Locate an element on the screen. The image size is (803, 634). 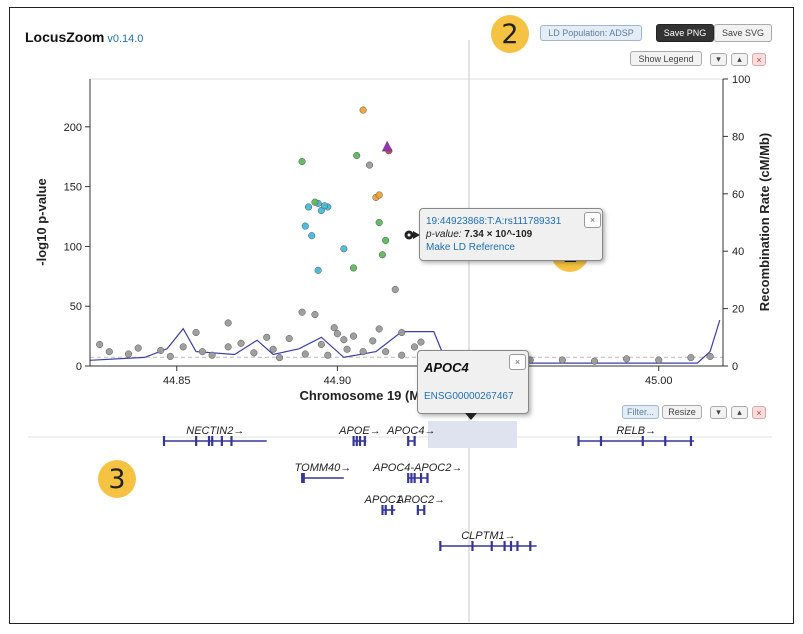
save-png-button: Save PNG is located at coordinates (685, 33).